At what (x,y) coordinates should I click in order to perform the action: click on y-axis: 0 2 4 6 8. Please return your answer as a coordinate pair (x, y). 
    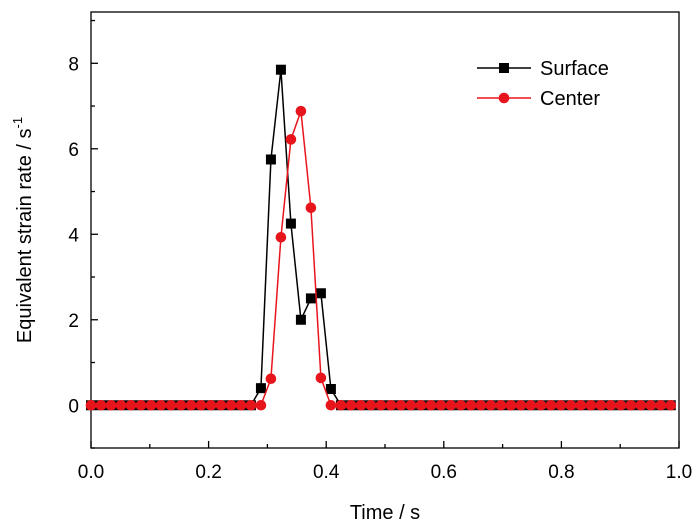
    Looking at the image, I should click on (83, 234).